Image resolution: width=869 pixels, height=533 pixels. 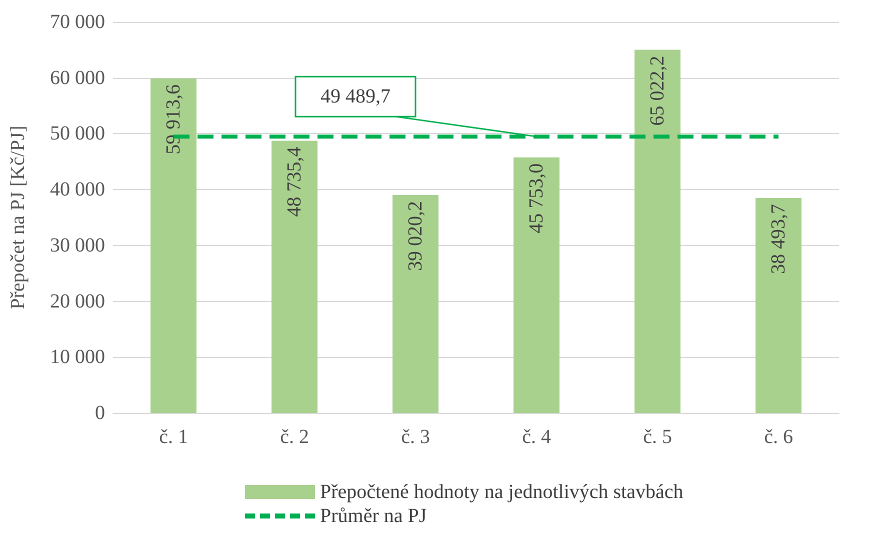 What do you see at coordinates (537, 198) in the screenshot?
I see `data-label: 45 753,0` at bounding box center [537, 198].